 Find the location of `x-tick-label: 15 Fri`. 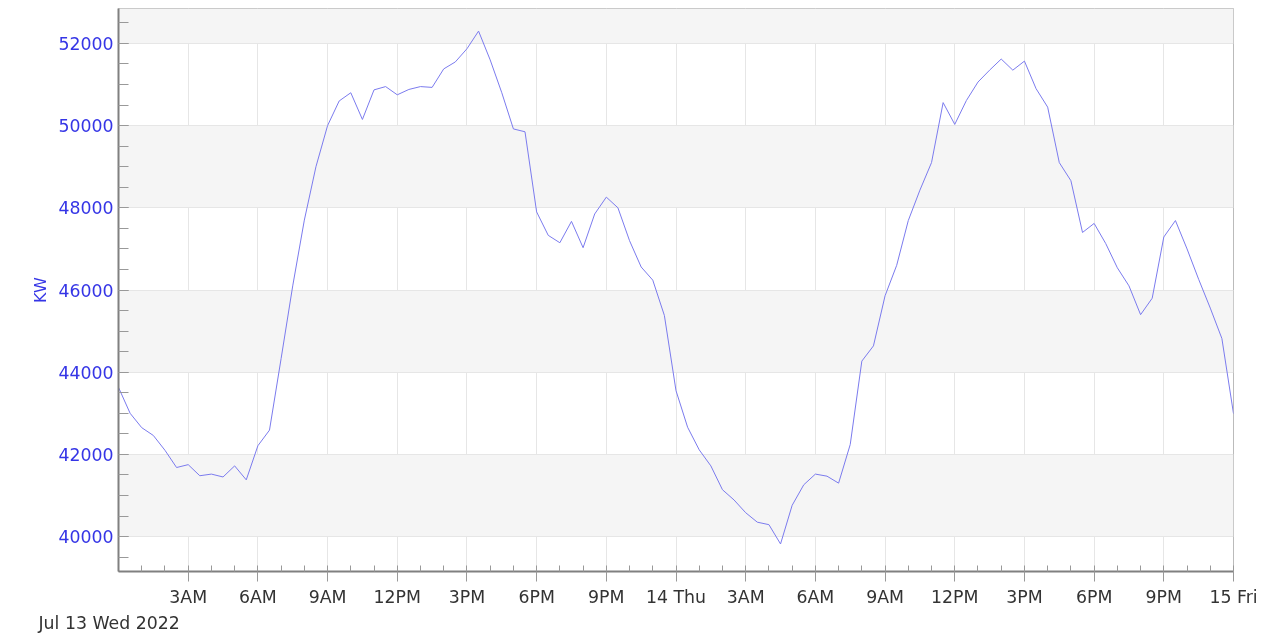

x-tick-label: 15 Fri is located at coordinates (1233, 596).